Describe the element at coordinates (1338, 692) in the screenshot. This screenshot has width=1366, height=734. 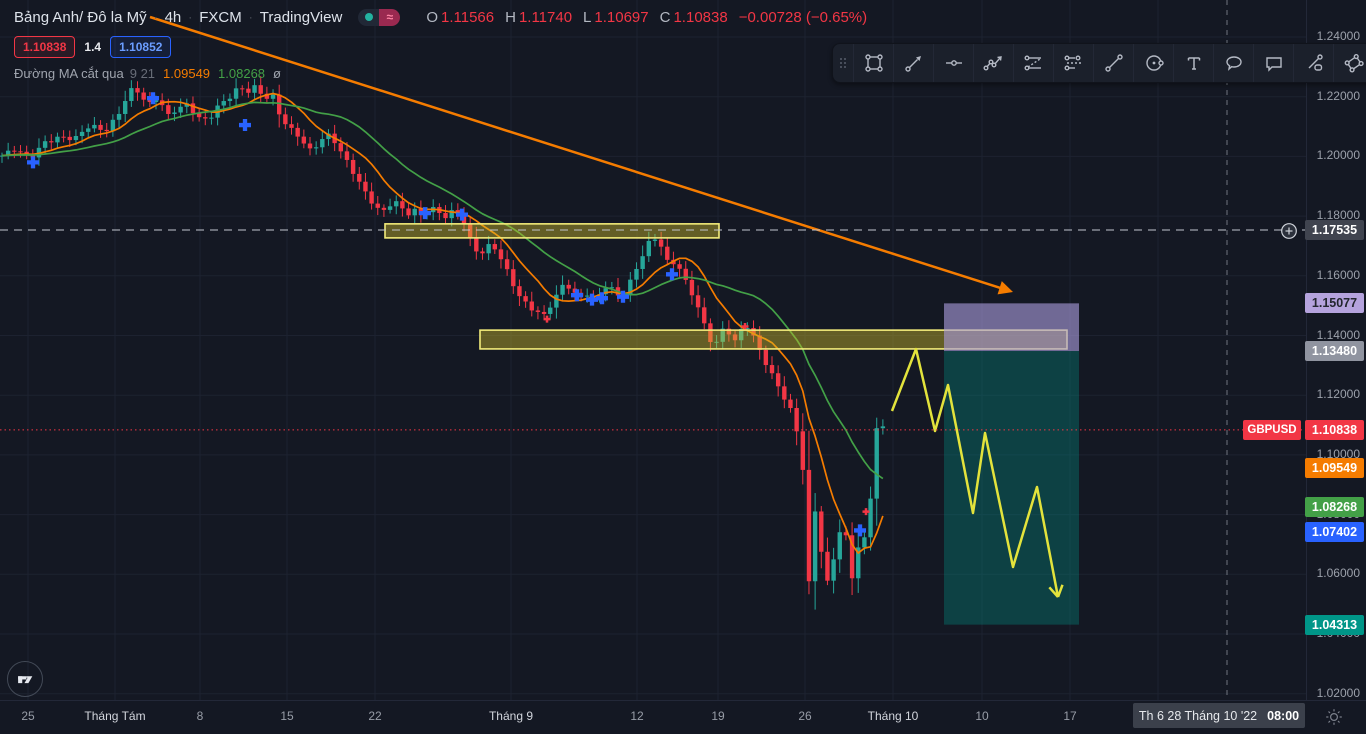
I see `price-tick: 1.02000` at that location.